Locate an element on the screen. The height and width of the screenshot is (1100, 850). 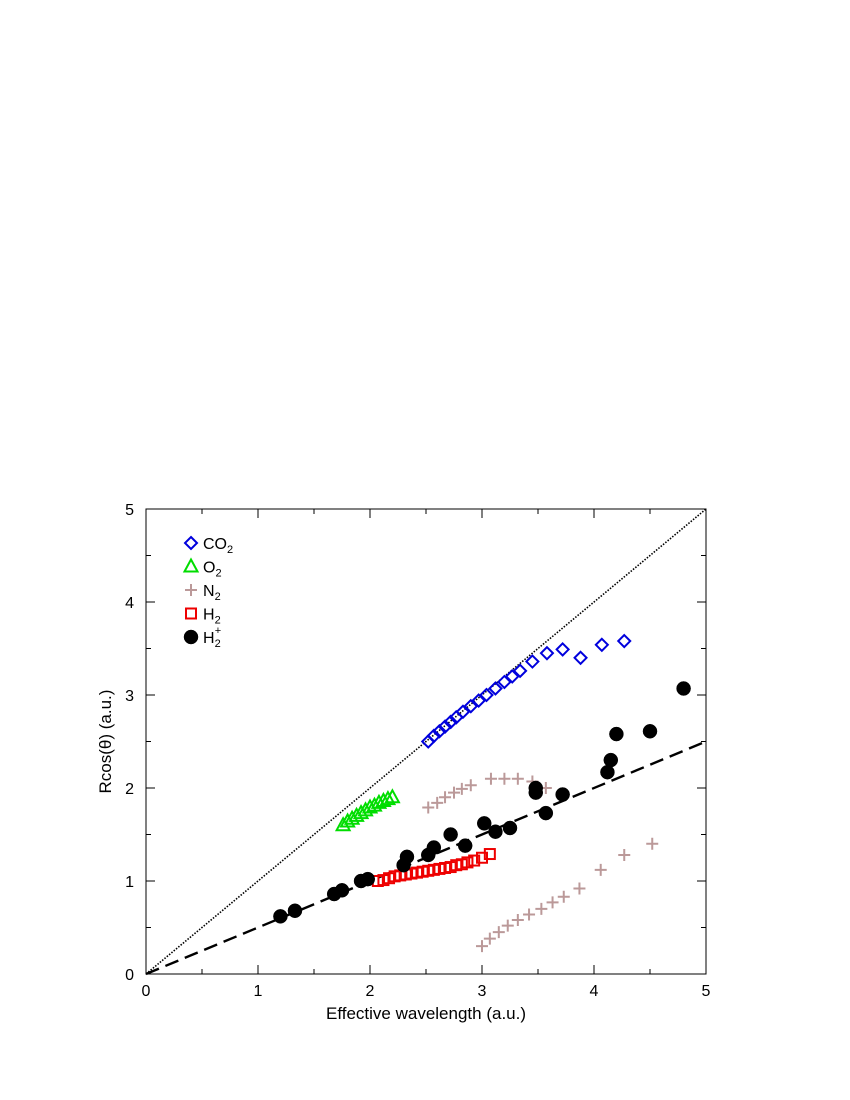
legend-label: CO2 is located at coordinates (218, 546).